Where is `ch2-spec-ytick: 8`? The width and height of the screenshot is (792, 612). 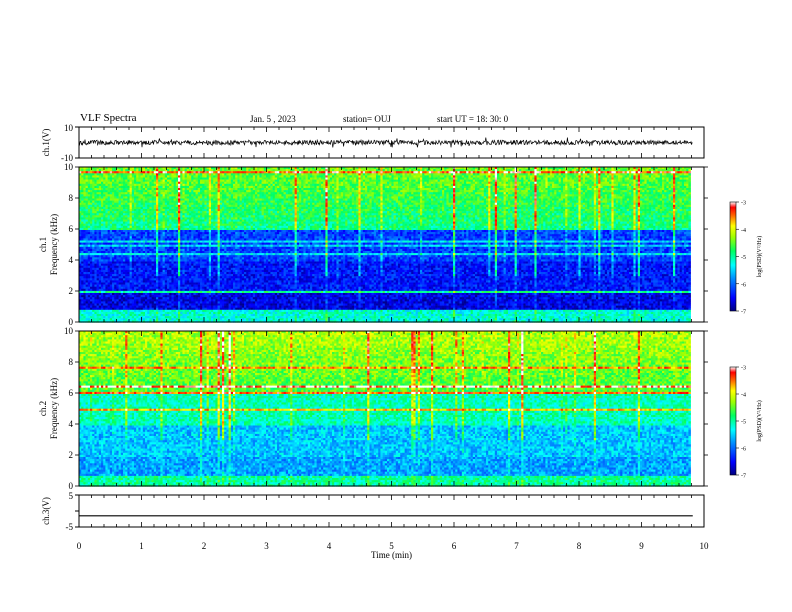 ch2-spec-ytick: 8 is located at coordinates (71, 362).